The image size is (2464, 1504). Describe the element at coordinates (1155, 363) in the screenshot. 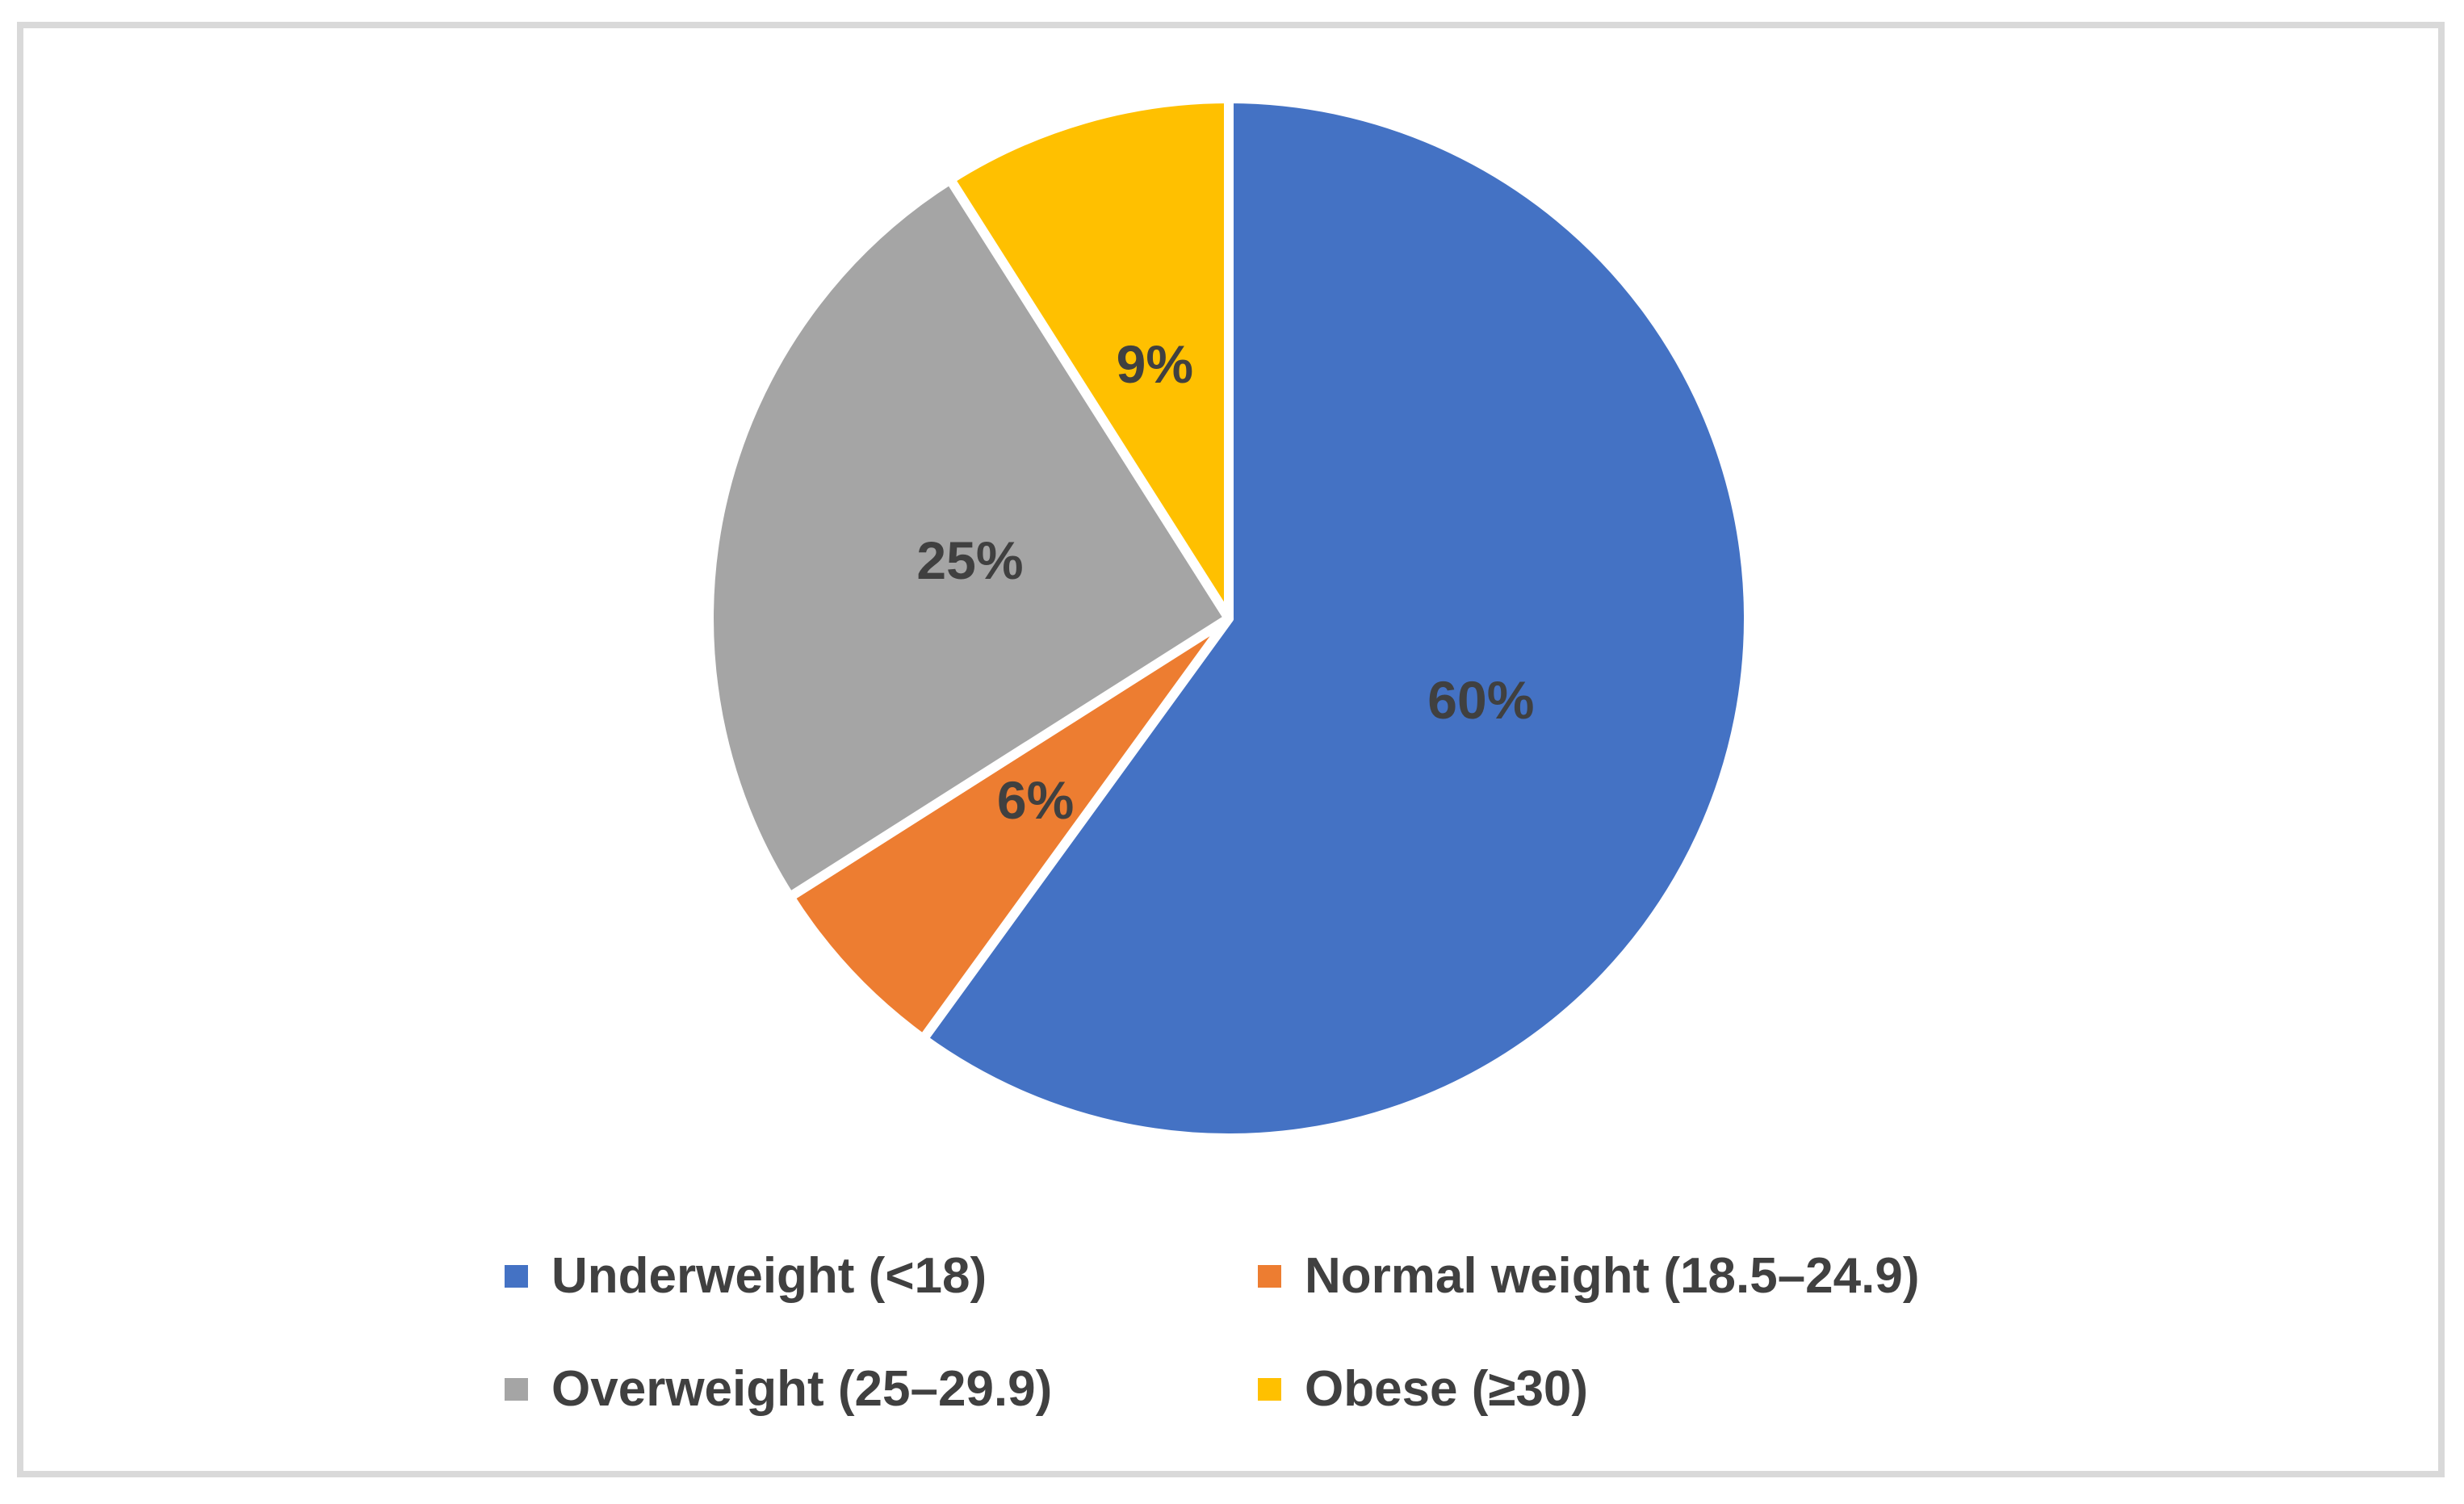

I see `pie-data-label-obese-30: 9%` at that location.